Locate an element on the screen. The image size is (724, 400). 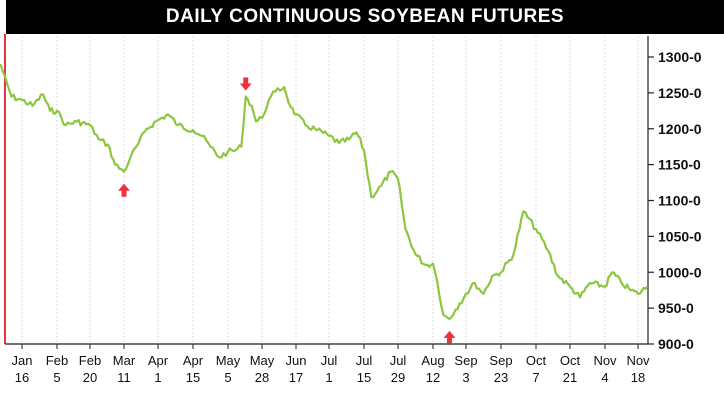
y-tick-label: 1250-0 is located at coordinates (680, 93).